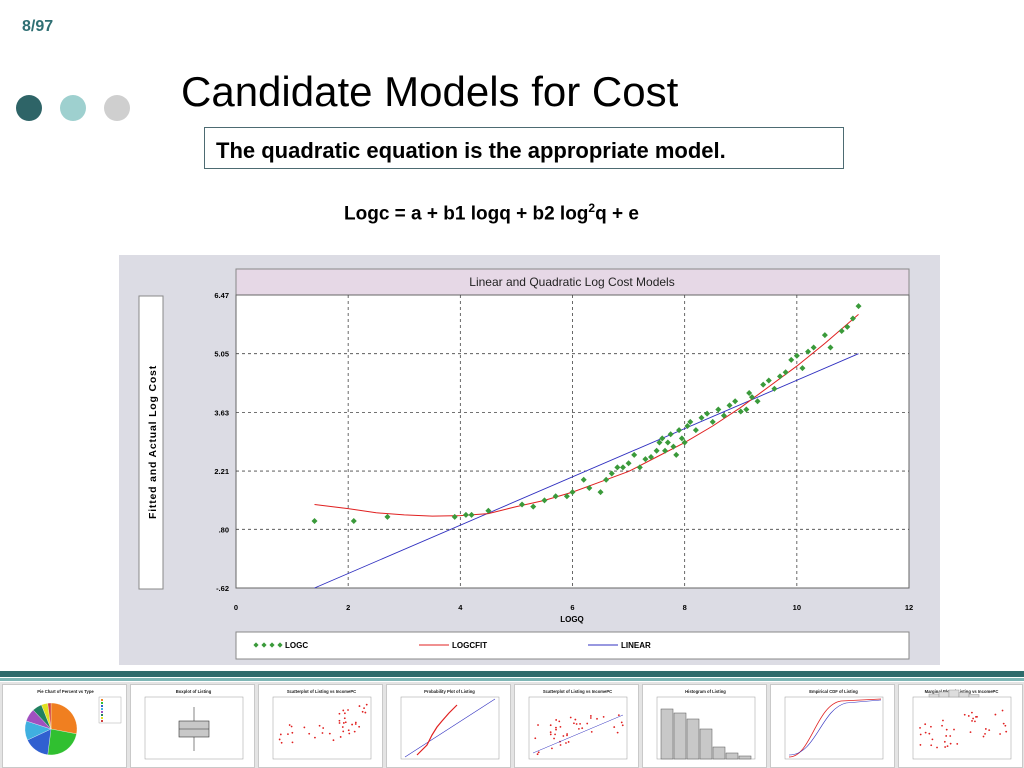  I want to click on legend: LOGC LOGCFIT LINEAR, so click(452, 645).